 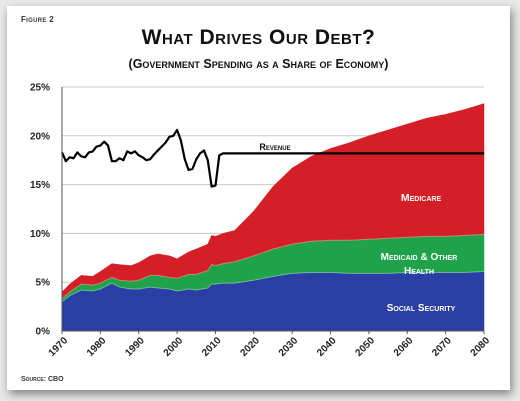 What do you see at coordinates (404, 347) in the screenshot?
I see `x-tick-label: 2060` at bounding box center [404, 347].